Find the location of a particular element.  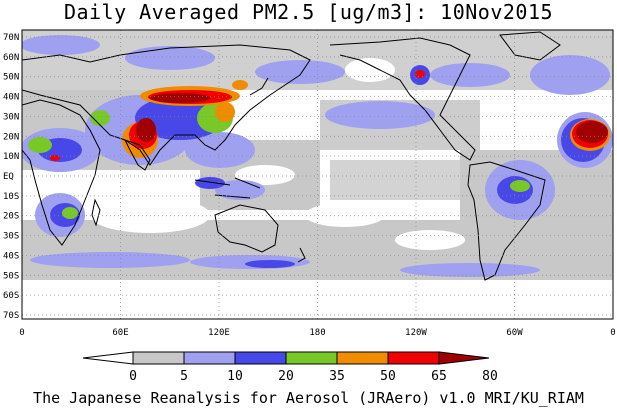

lon-label: 120W is located at coordinates (416, 333).